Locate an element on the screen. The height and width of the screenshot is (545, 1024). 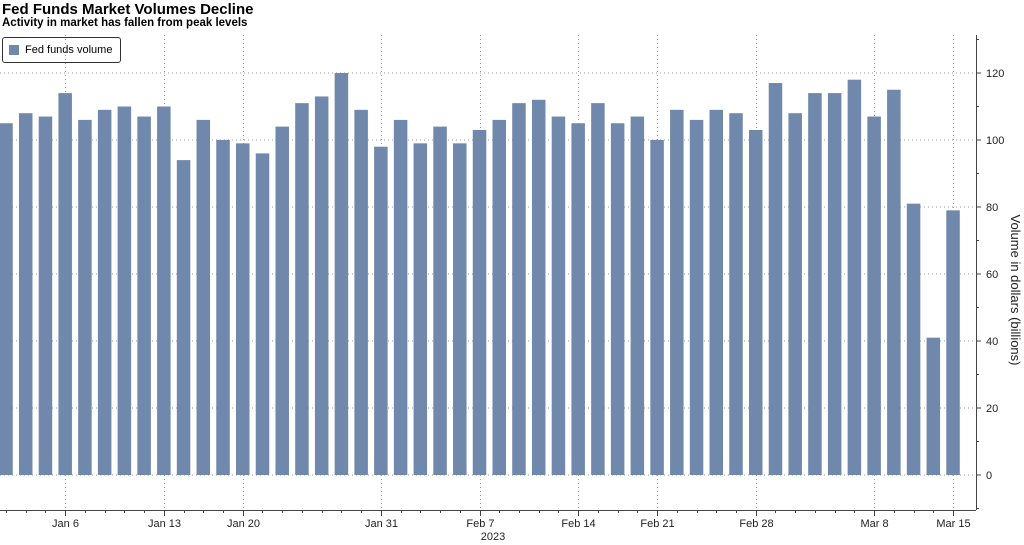
chart-legend: Fed funds volume is located at coordinates (62, 50).